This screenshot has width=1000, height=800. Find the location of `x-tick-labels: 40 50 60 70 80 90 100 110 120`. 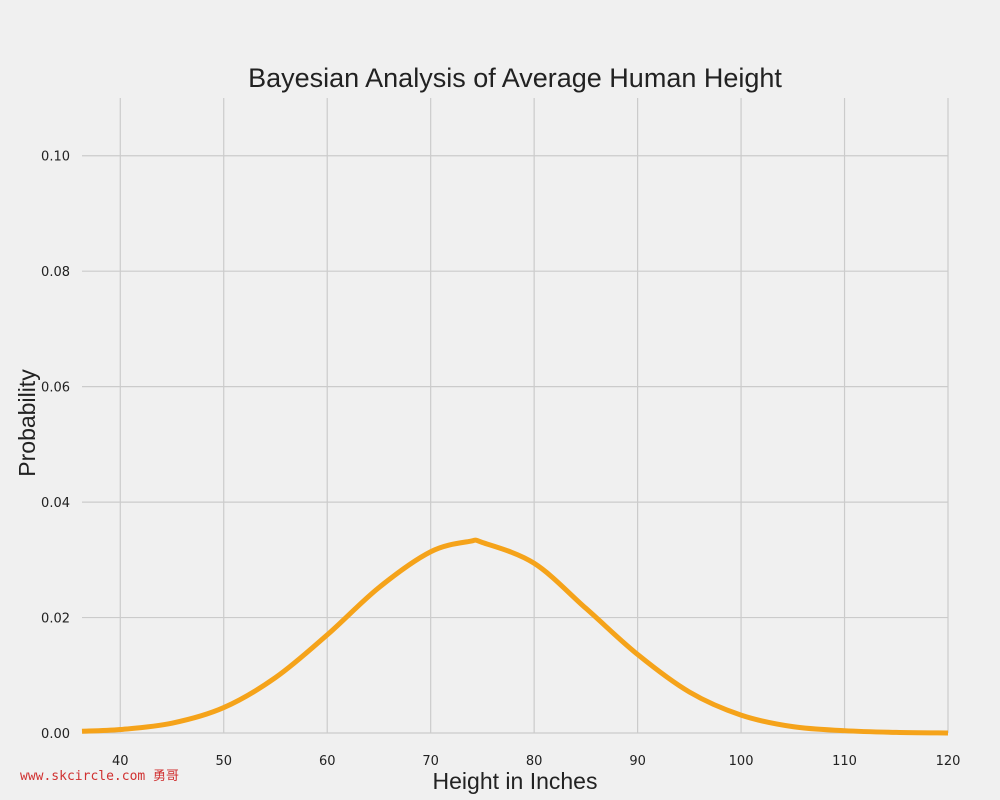

x-tick-labels: 40 50 60 70 80 90 100 110 120 is located at coordinates (536, 761).